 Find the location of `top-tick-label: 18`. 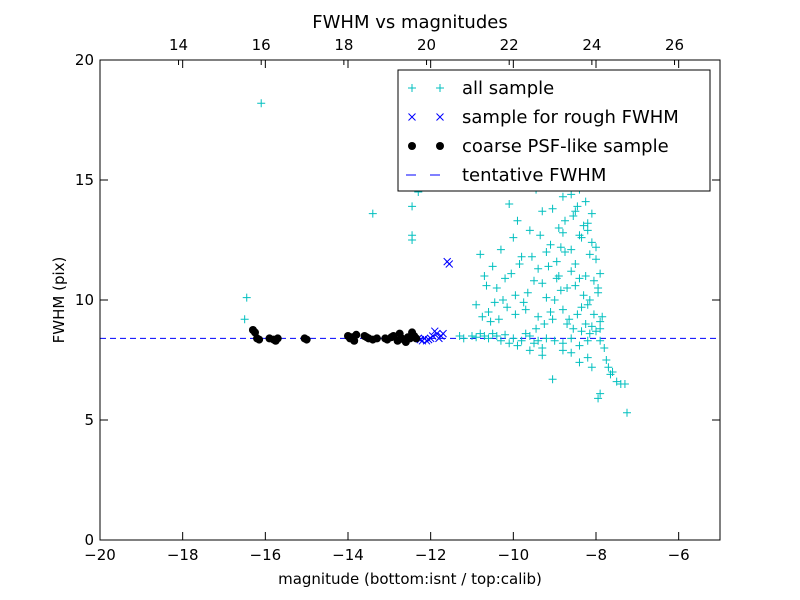

top-tick-label: 18 is located at coordinates (343, 45).